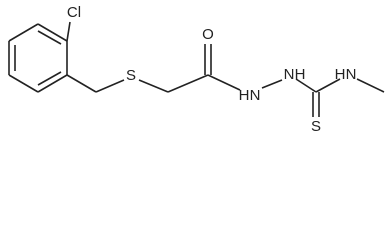  I want to click on atom-label: Cl, so click(74, 12).